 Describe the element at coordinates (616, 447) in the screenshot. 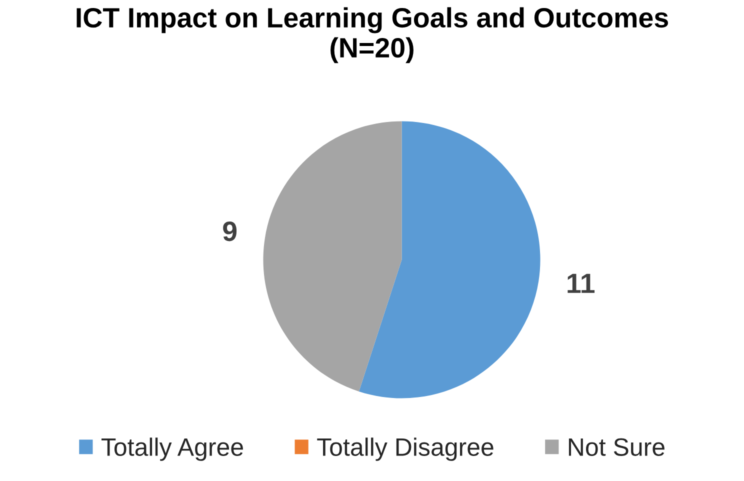

I see `legend-label: Not Sure` at that location.